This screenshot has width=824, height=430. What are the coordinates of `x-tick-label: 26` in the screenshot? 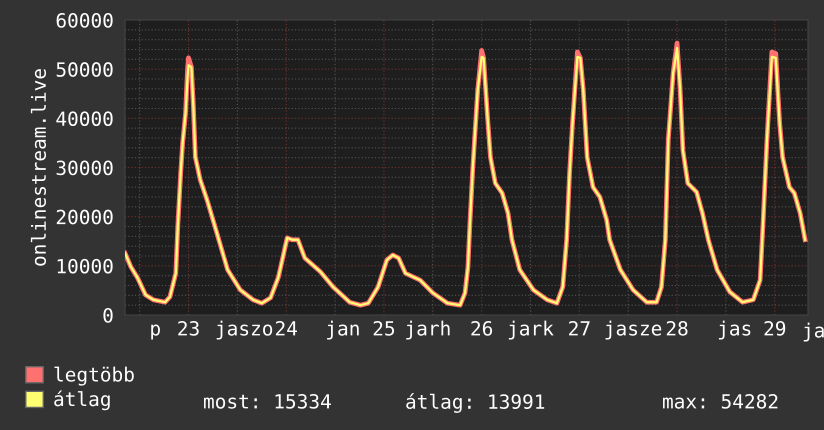 It's located at (481, 328).